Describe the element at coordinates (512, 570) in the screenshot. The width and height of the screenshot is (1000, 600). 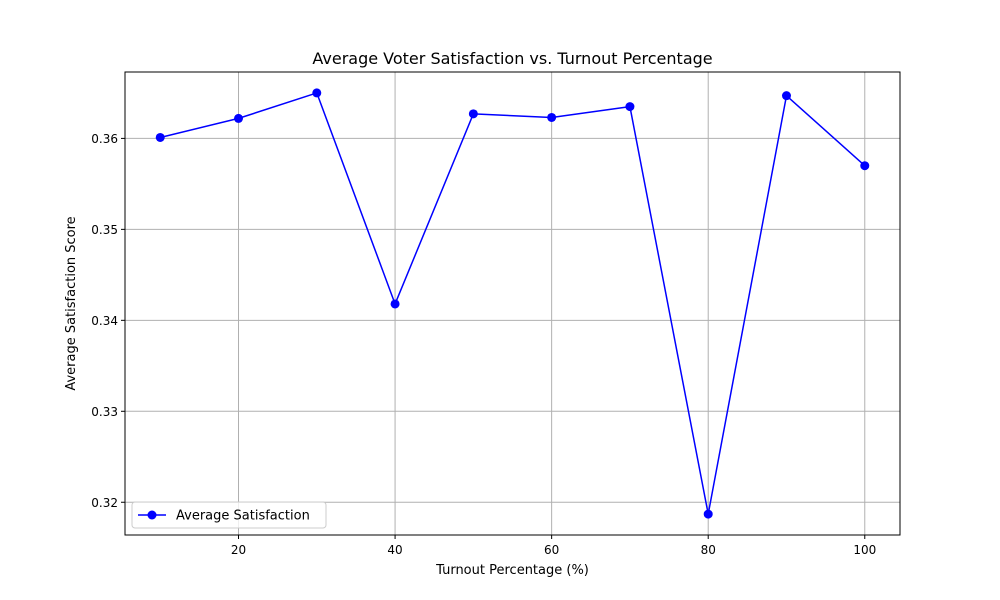
I see `x-axis-label: Turnout Percentage (%)` at that location.